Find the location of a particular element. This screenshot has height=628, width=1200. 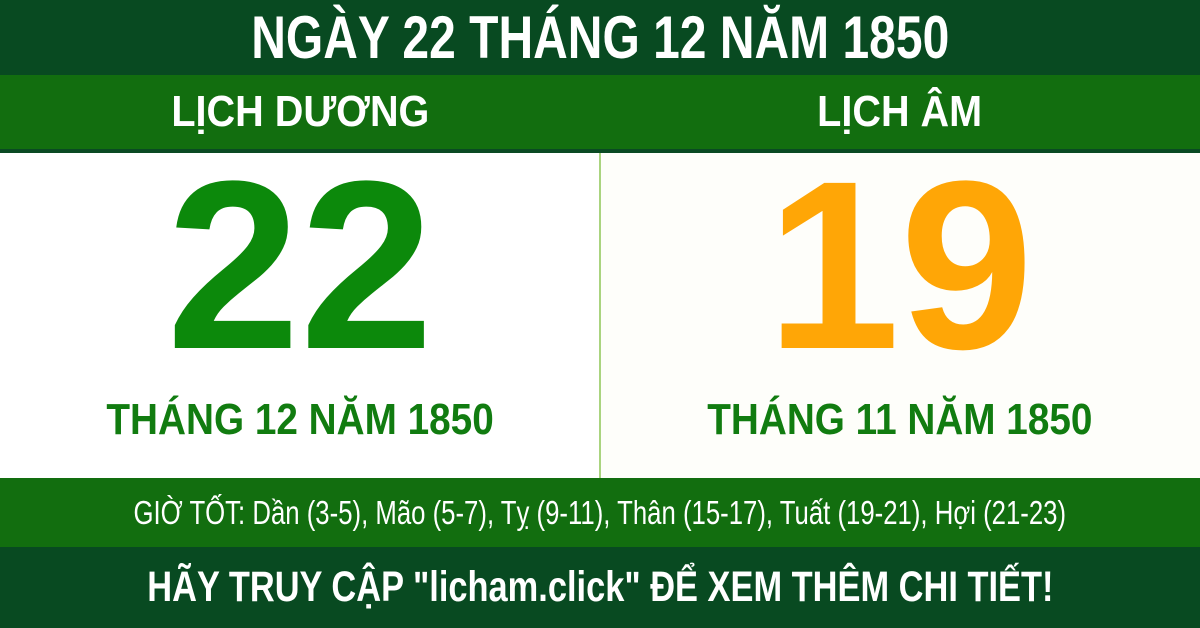

solar-month-year: THÁNG 12 NĂM 1850 is located at coordinates (300, 420).